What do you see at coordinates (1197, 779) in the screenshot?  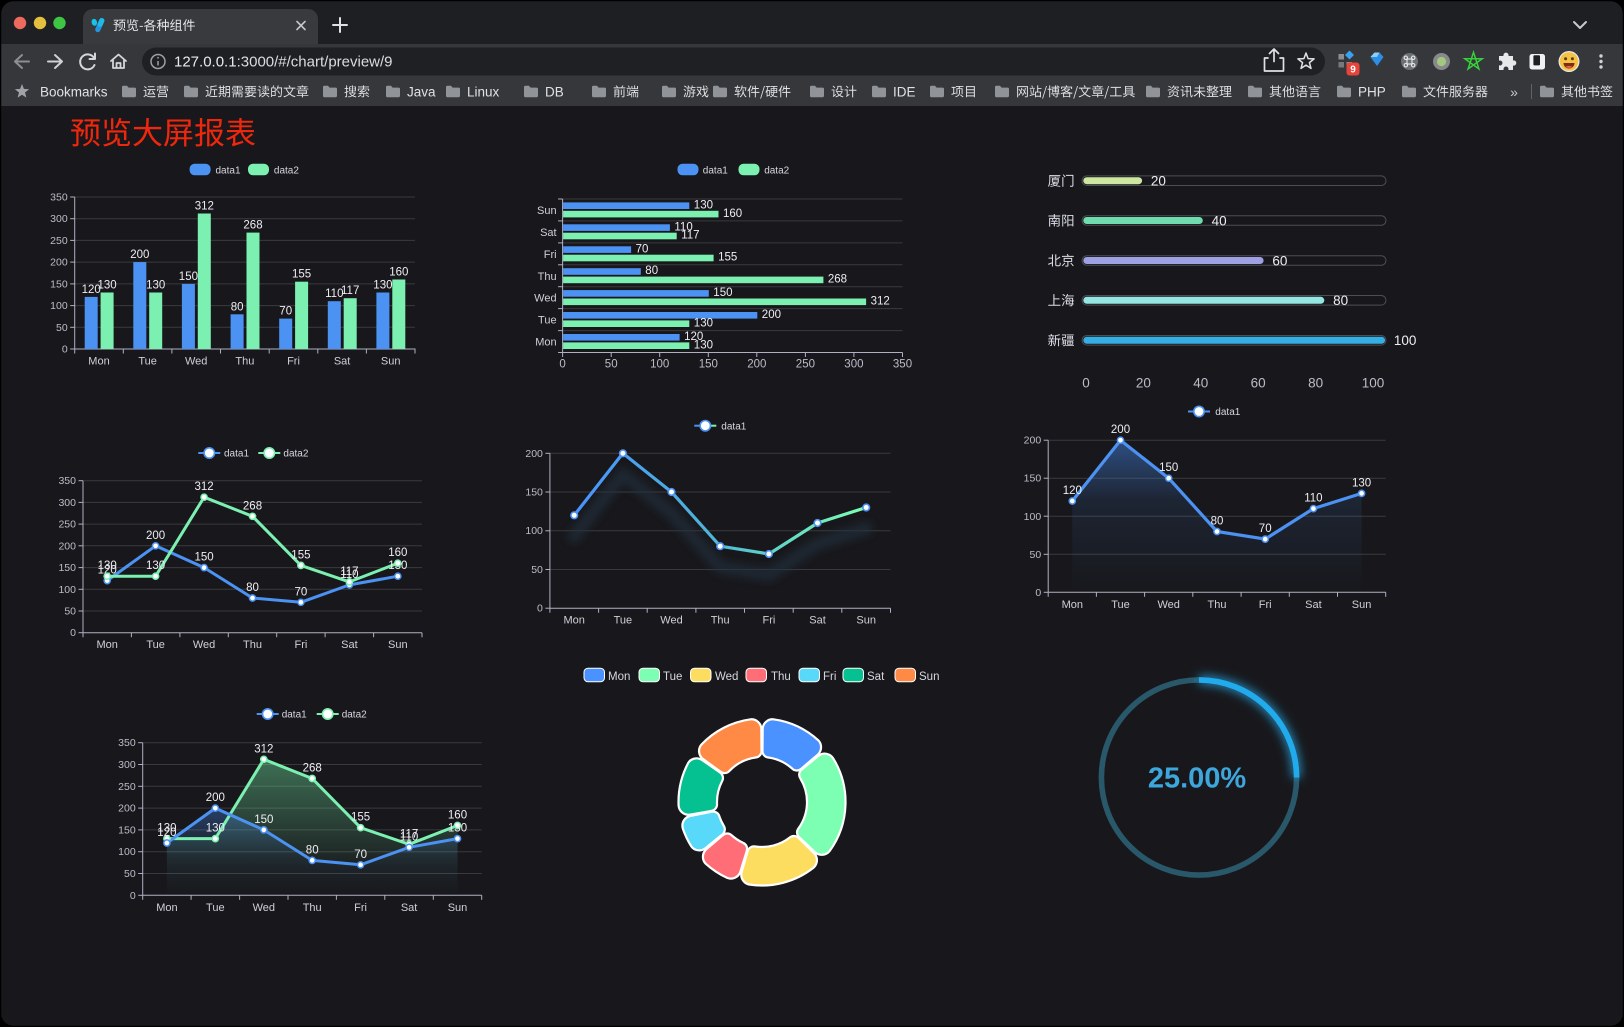 I see `svg-text: 25.00%` at bounding box center [1197, 779].